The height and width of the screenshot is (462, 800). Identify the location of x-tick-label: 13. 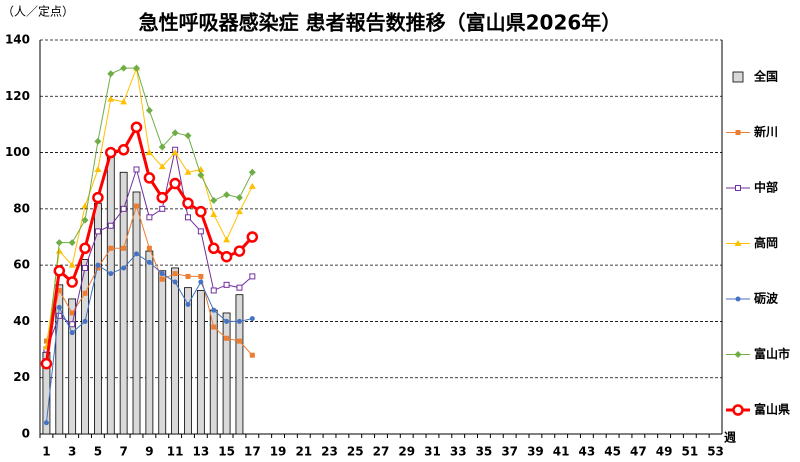
(200, 452).